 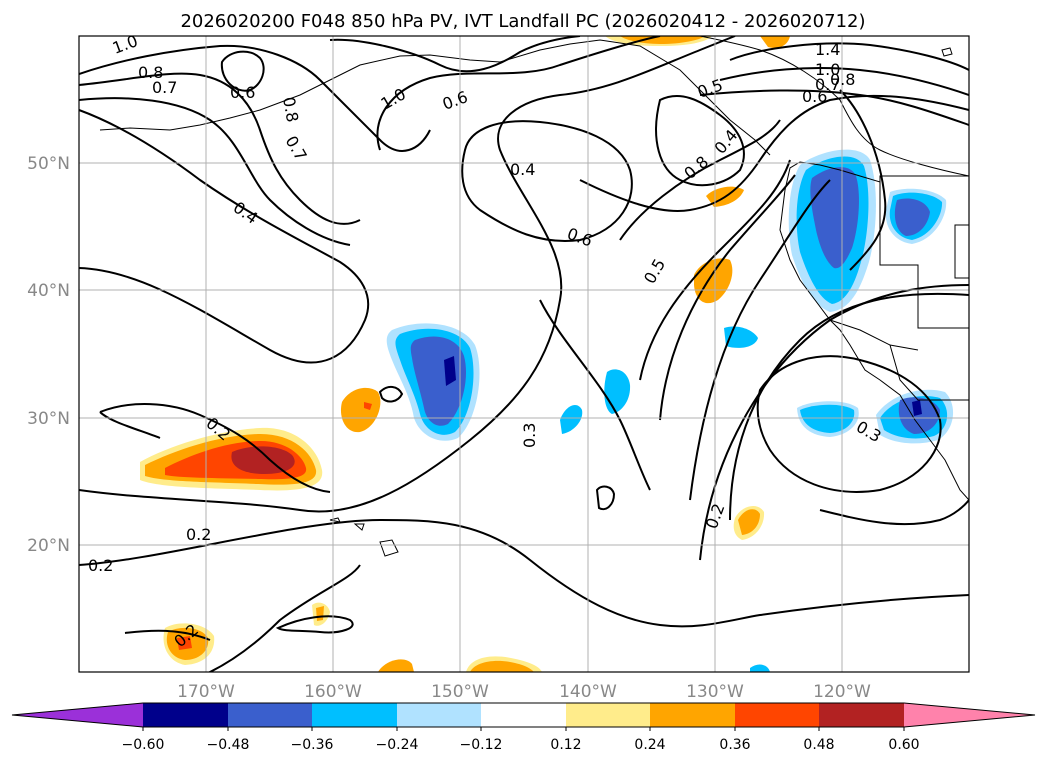 What do you see at coordinates (48, 355) in the screenshot?
I see `latitude-axis: 50°N 40°N 30°N 20°N` at bounding box center [48, 355].